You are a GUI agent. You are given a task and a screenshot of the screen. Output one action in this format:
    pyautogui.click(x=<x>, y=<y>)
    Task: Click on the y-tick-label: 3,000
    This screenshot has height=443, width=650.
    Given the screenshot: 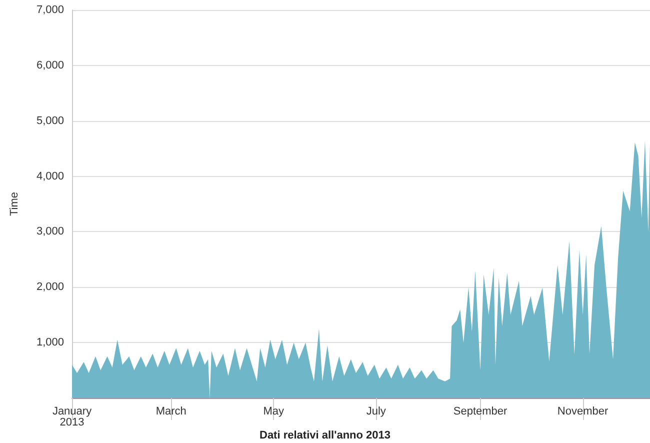 What is the action you would take?
    pyautogui.click(x=50, y=232)
    